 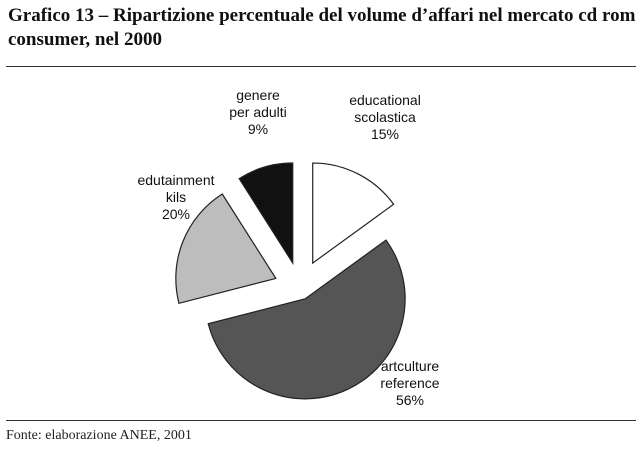 What do you see at coordinates (385, 134) in the screenshot?
I see `value-label: 15%` at bounding box center [385, 134].